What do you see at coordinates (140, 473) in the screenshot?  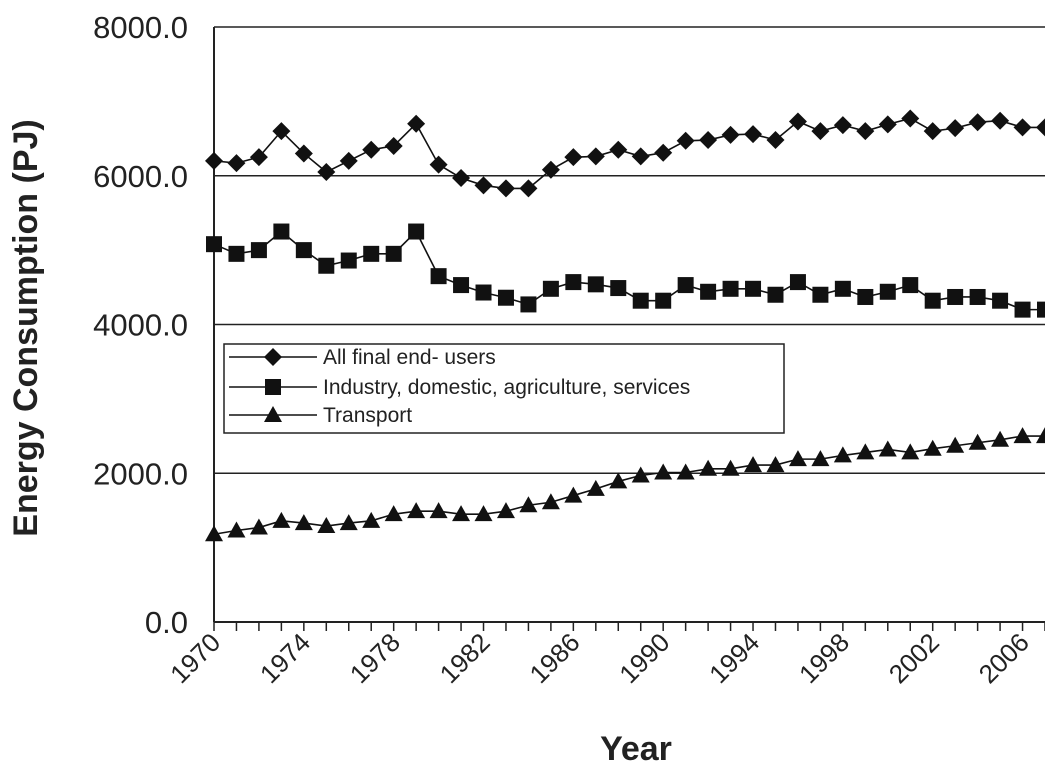 I see `y-tick-label: 2000.0` at bounding box center [140, 473].